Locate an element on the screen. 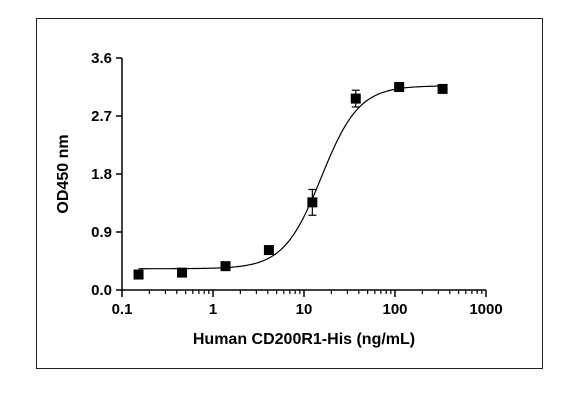 The image size is (576, 402). x-tick-label: 100 is located at coordinates (394, 309).